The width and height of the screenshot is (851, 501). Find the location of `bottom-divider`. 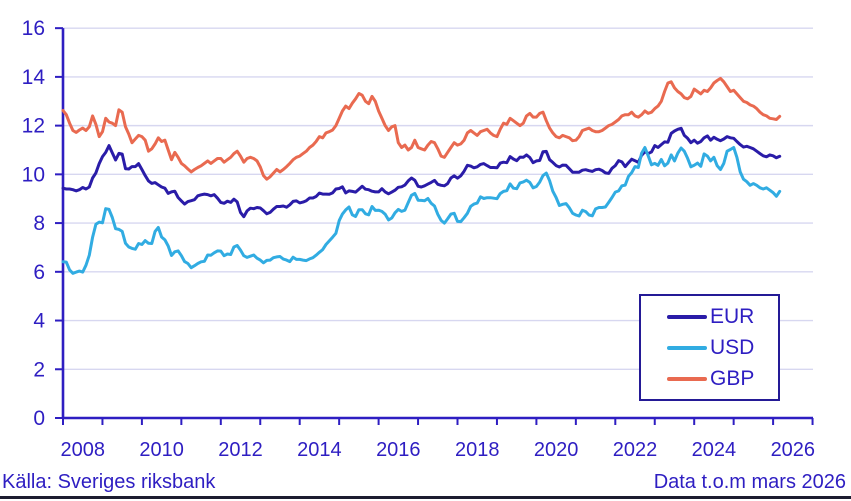

bottom-divider is located at coordinates (425, 497).